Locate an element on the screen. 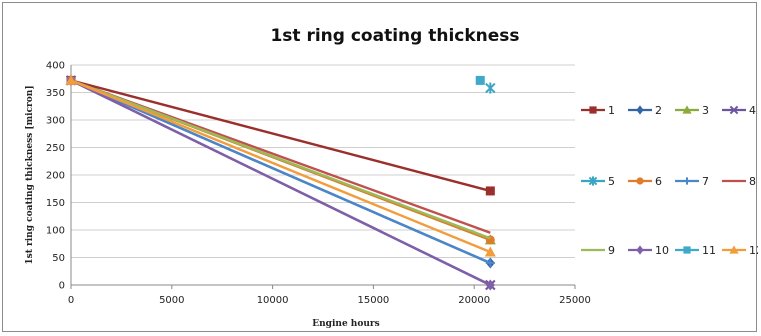 This screenshot has height=336, width=761. legend-label: 5 is located at coordinates (611, 181).